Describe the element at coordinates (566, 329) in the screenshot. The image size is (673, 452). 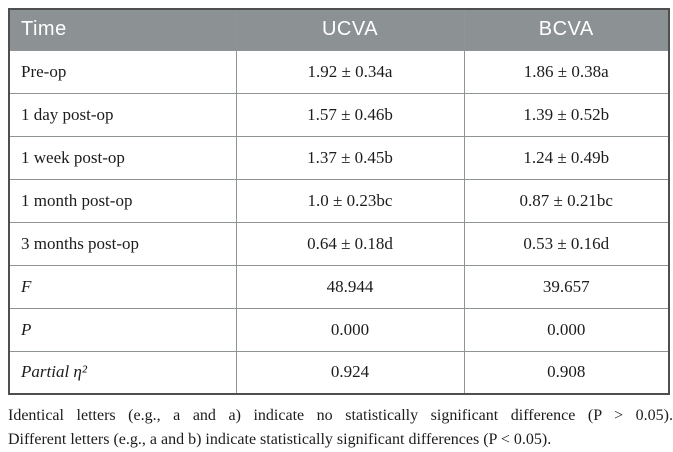
I see `bcva-value: 0.000` at that location.